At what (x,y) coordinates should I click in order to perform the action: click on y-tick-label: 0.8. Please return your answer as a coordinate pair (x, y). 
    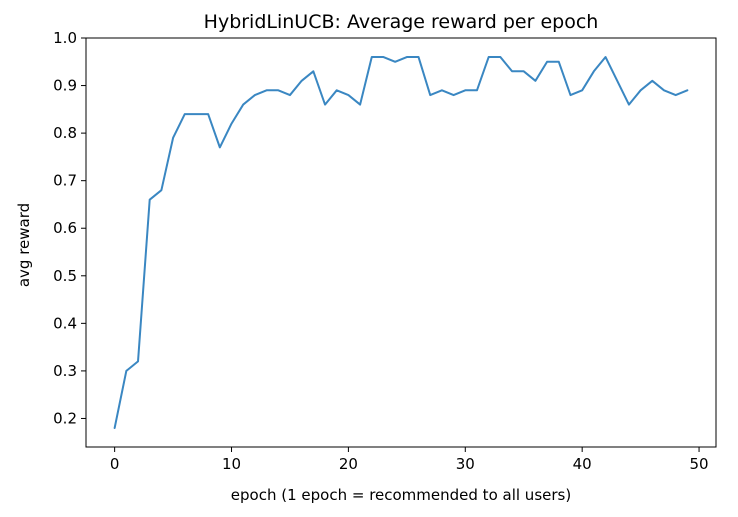
    Looking at the image, I should click on (65, 133).